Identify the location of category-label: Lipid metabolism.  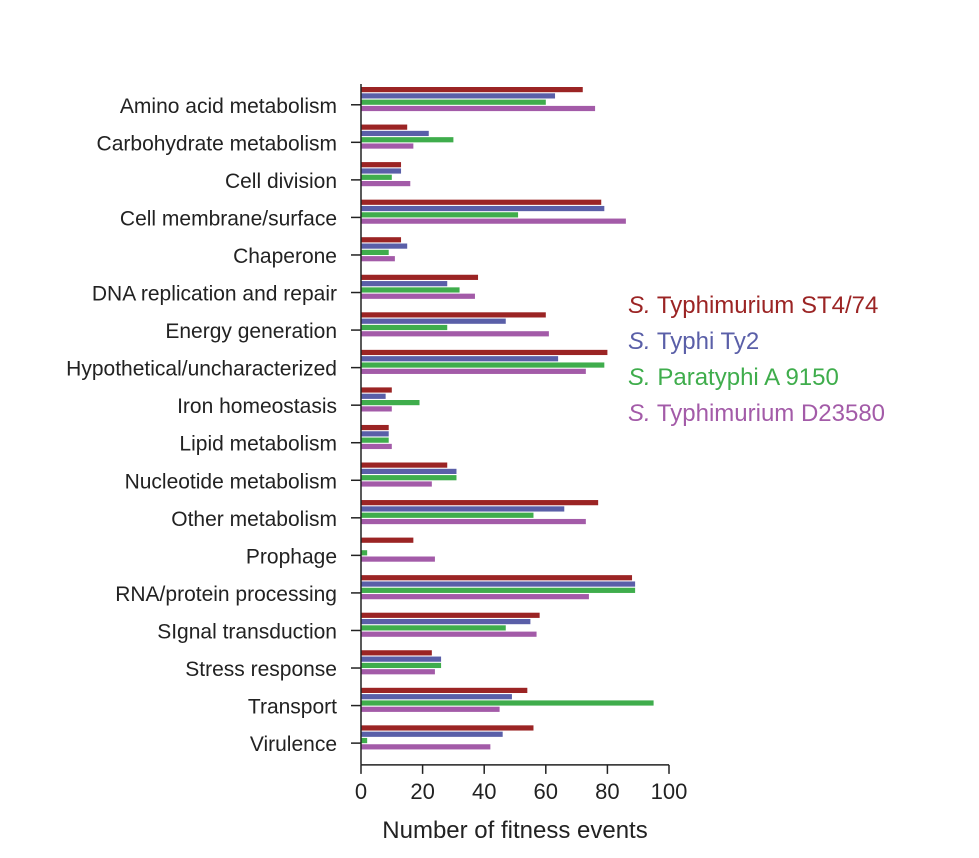
(258, 444).